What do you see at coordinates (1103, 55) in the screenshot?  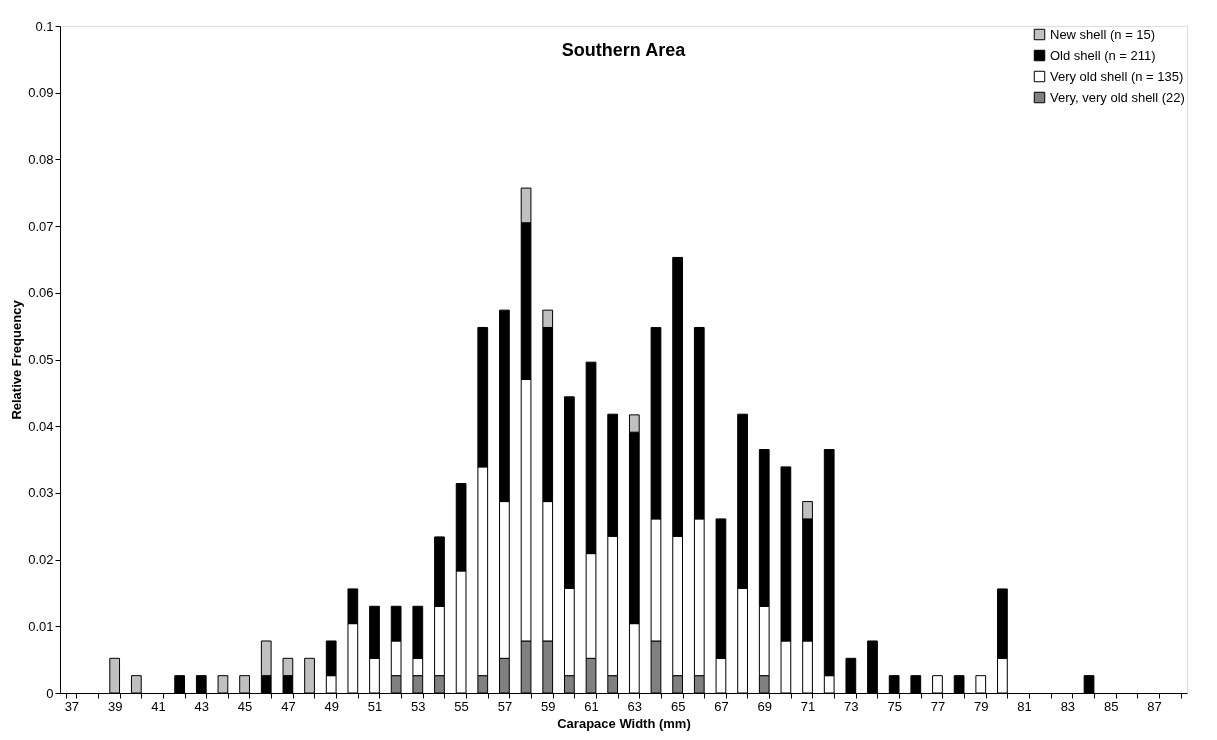 I see `legend-label: Old shell (n = 211)` at bounding box center [1103, 55].